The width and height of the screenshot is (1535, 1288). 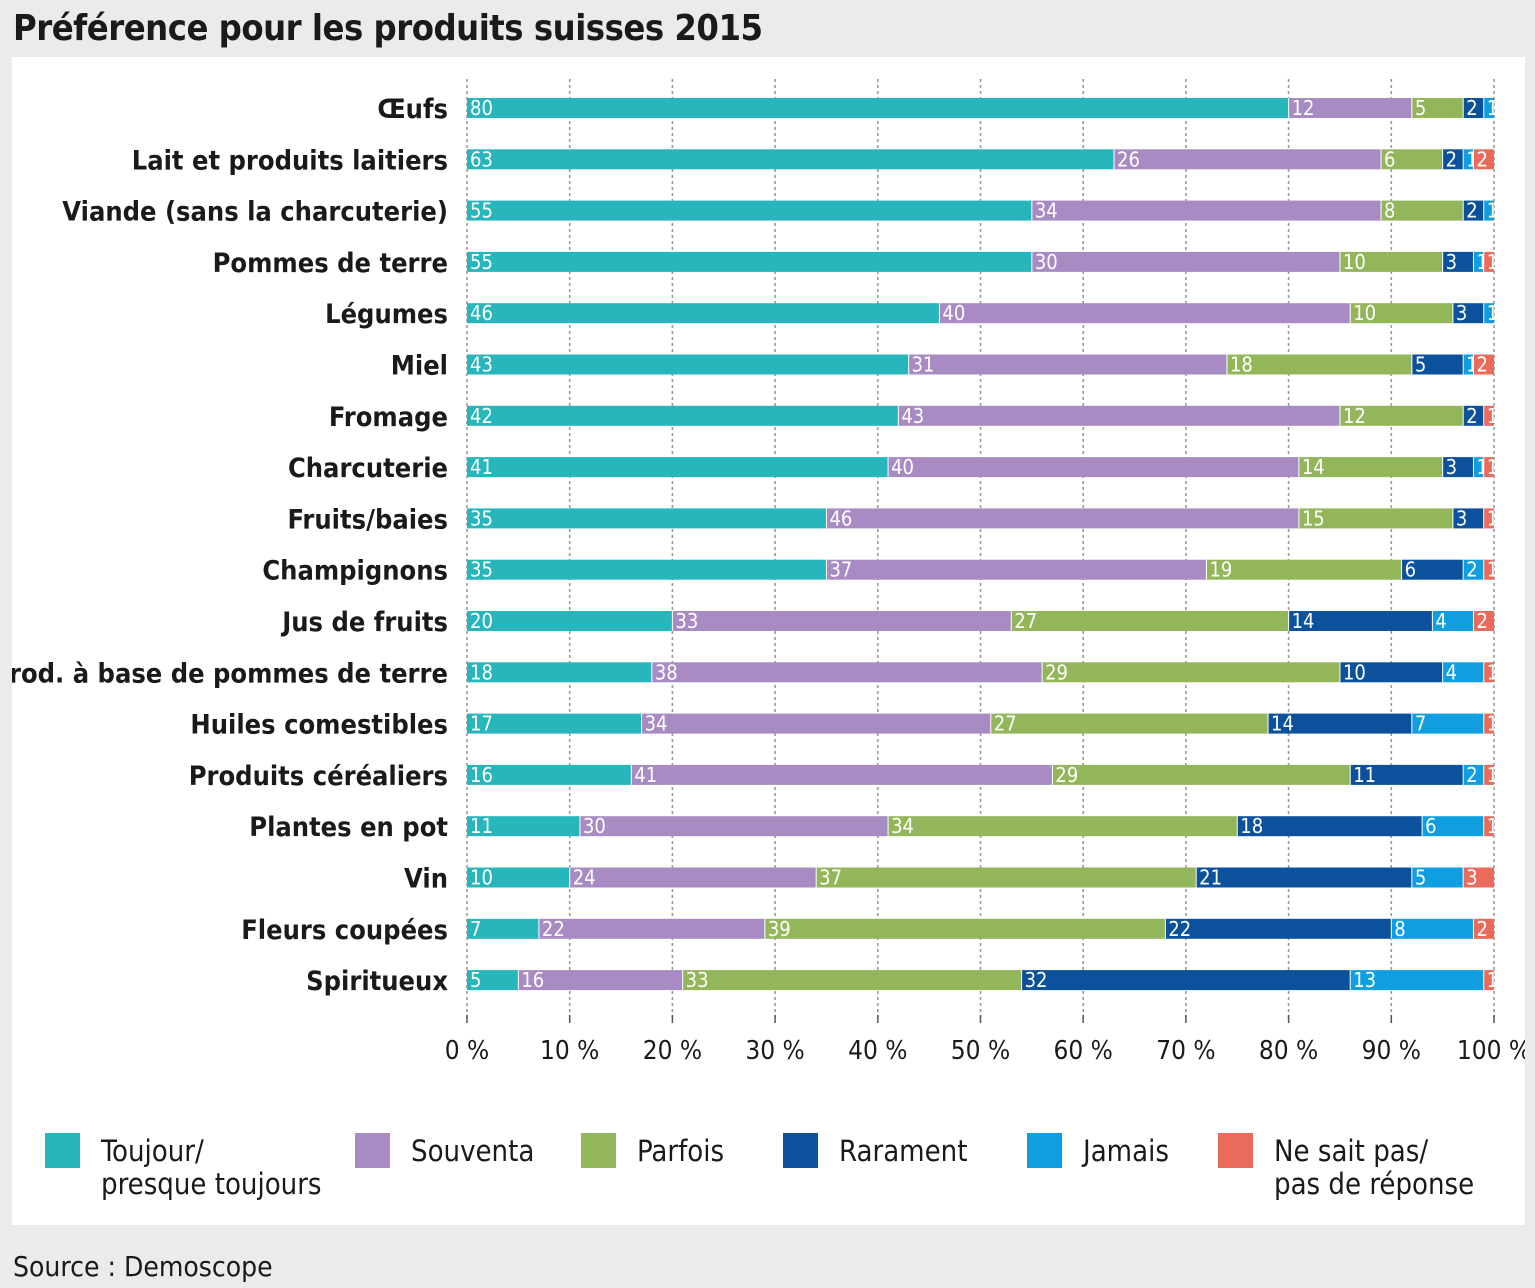 What do you see at coordinates (1410, 570) in the screenshot?
I see `data-label: 6` at bounding box center [1410, 570].